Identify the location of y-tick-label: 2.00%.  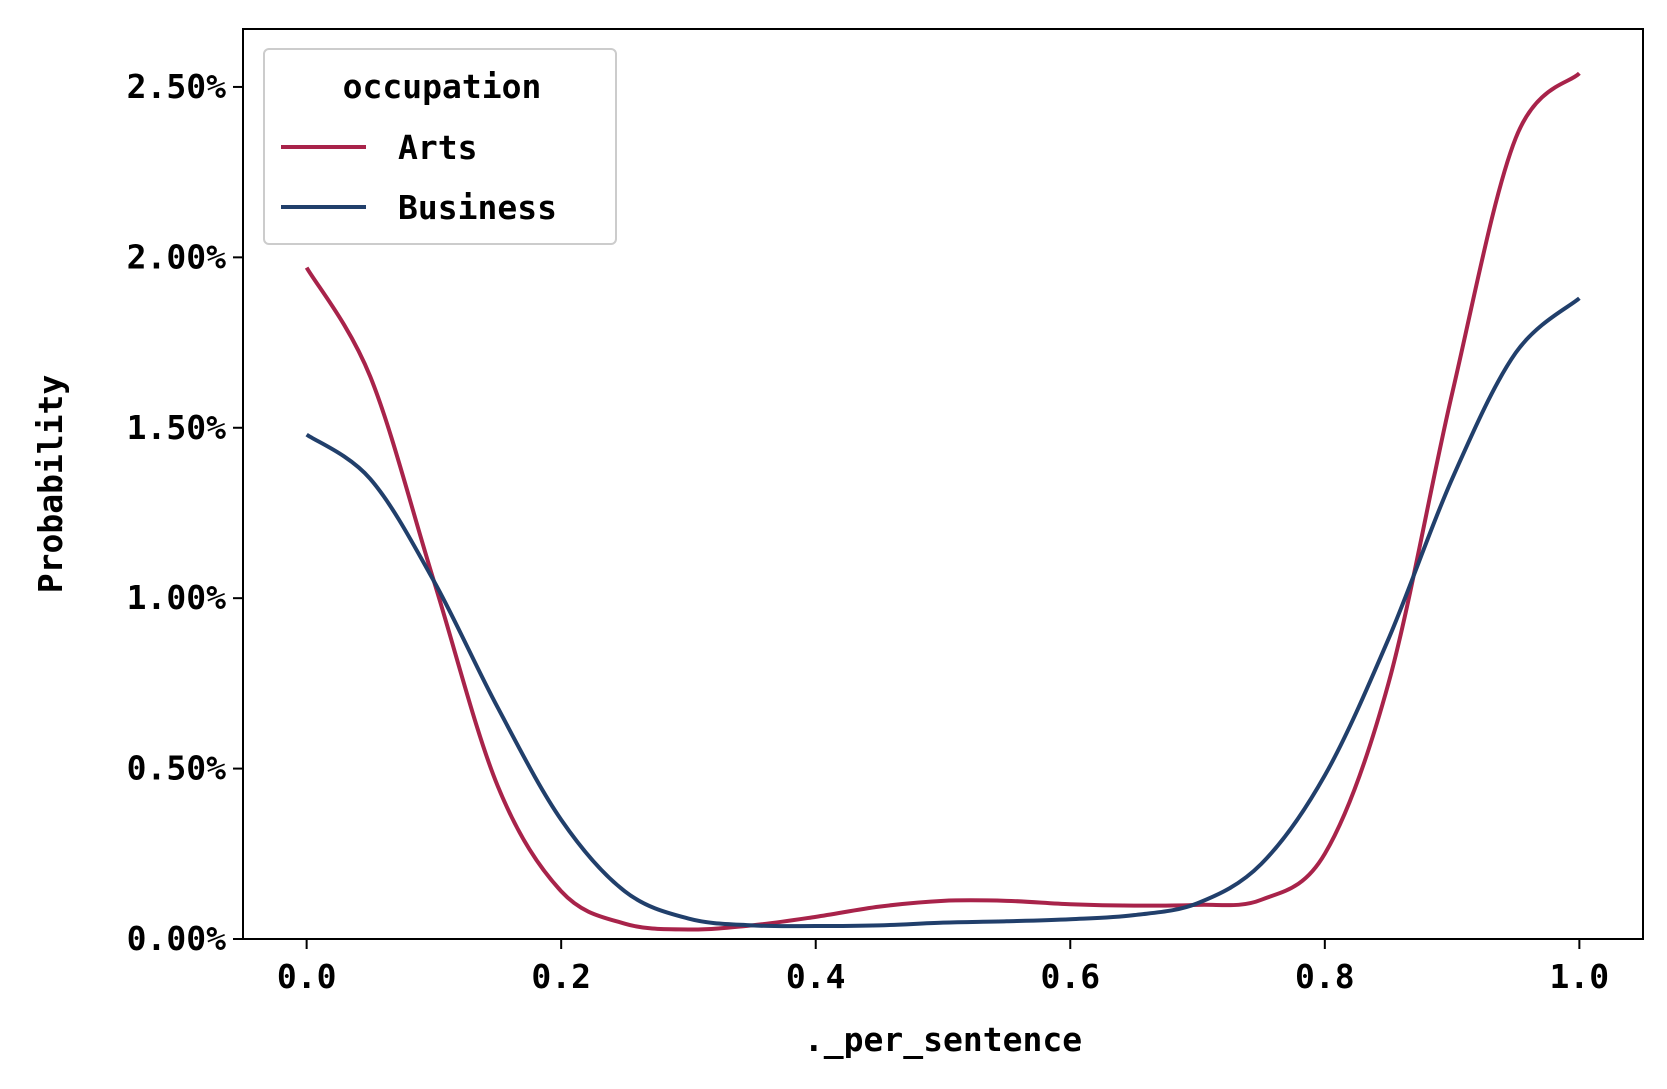
(176, 256).